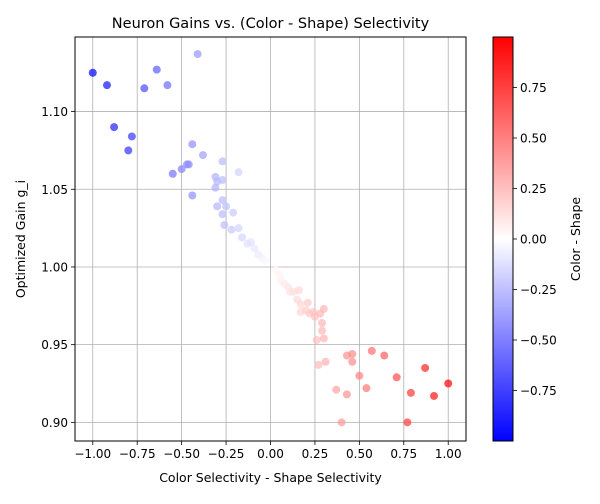 This screenshot has width=600, height=504. What do you see at coordinates (226, 454) in the screenshot?
I see `x-tick-label: −0.25` at bounding box center [226, 454].